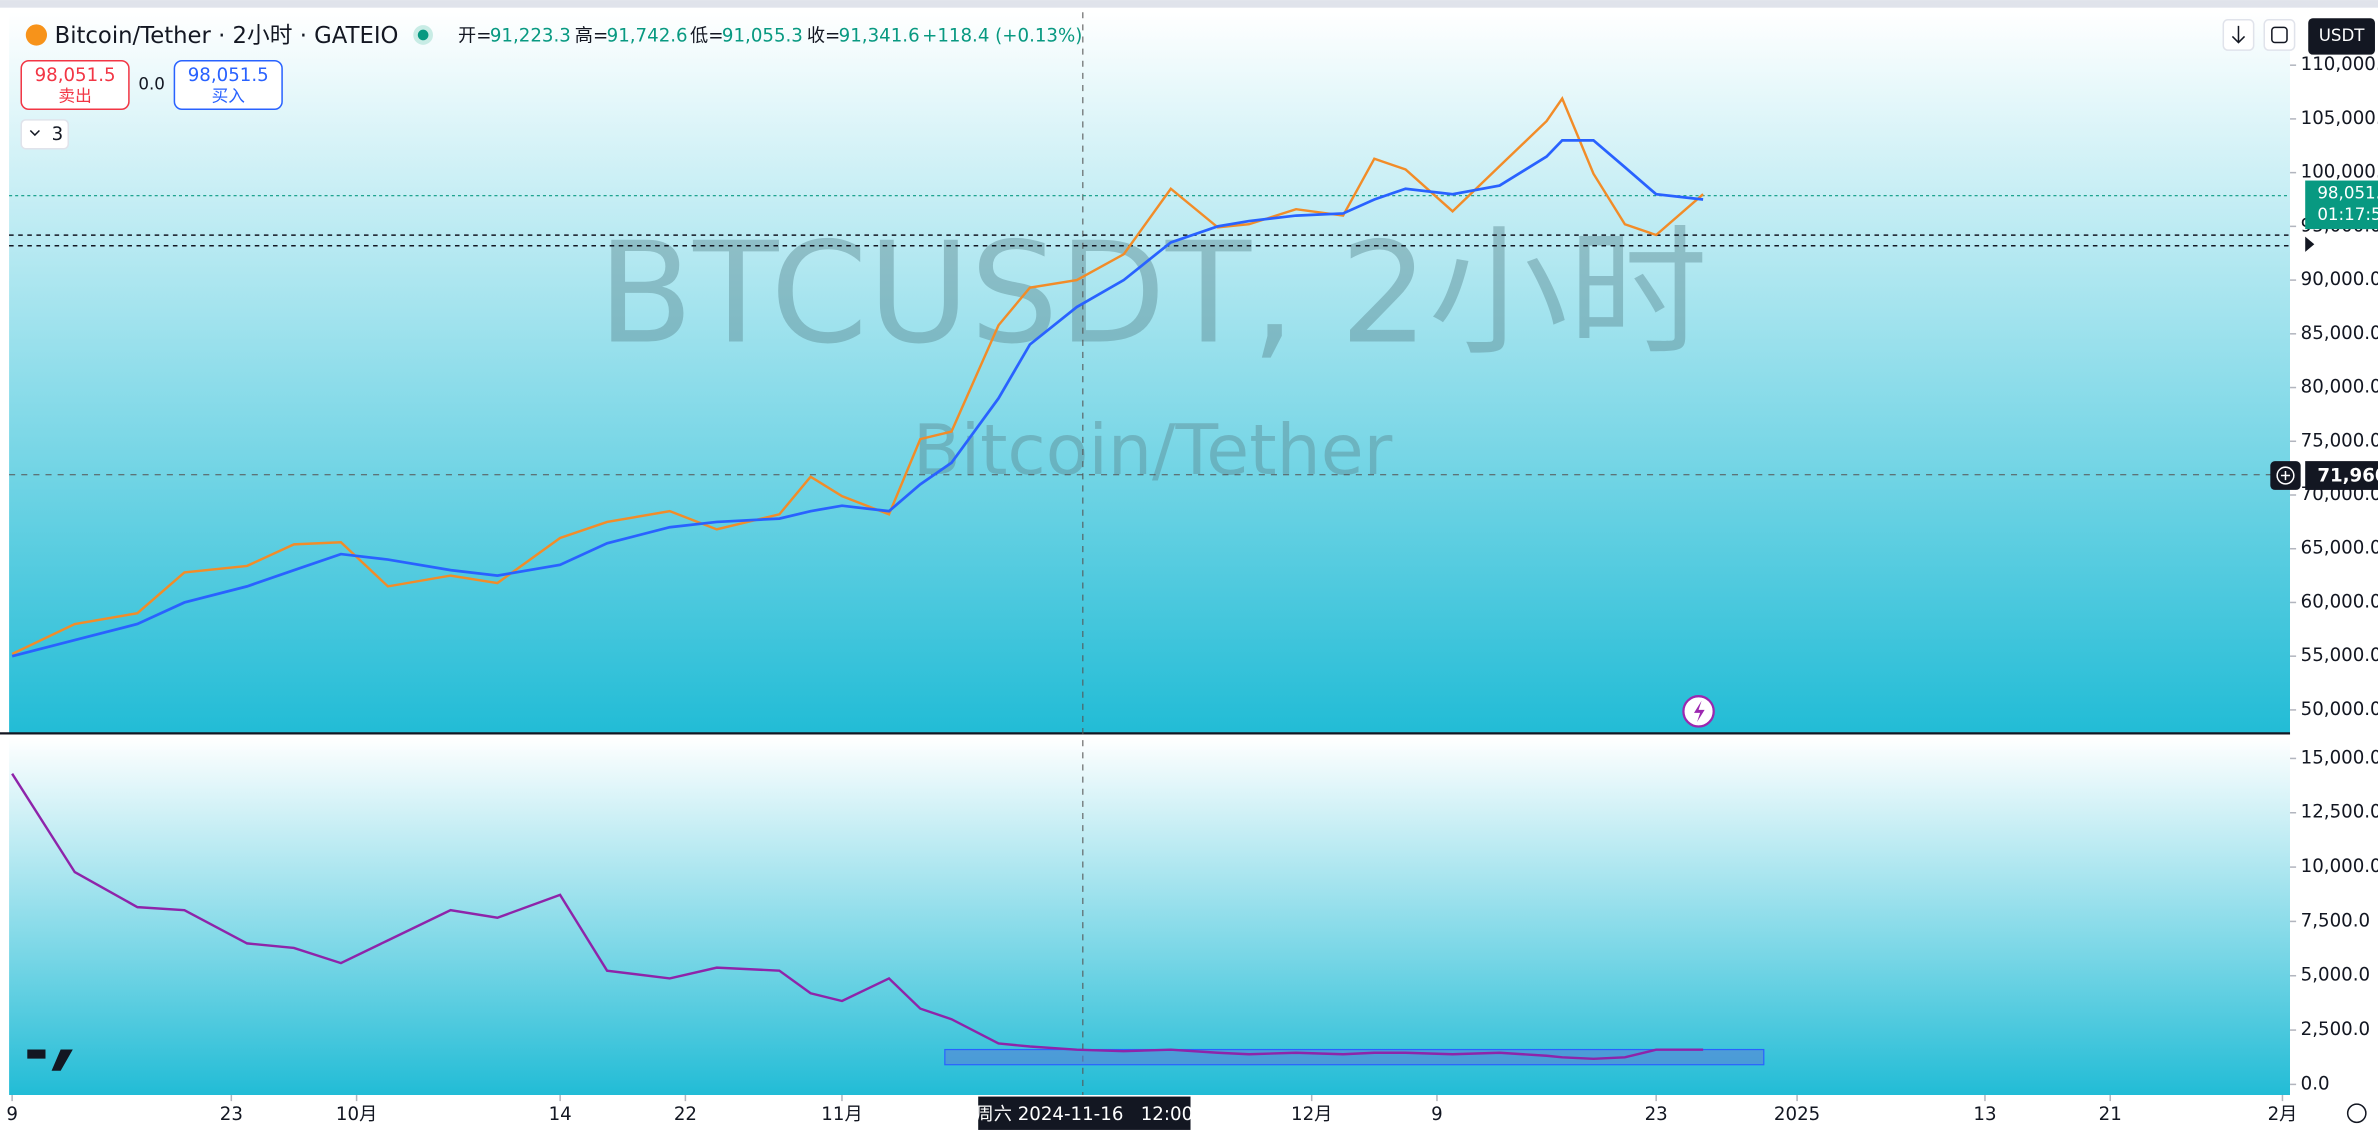  I want to click on change: +118.4 (+0.13%), so click(1002, 35).